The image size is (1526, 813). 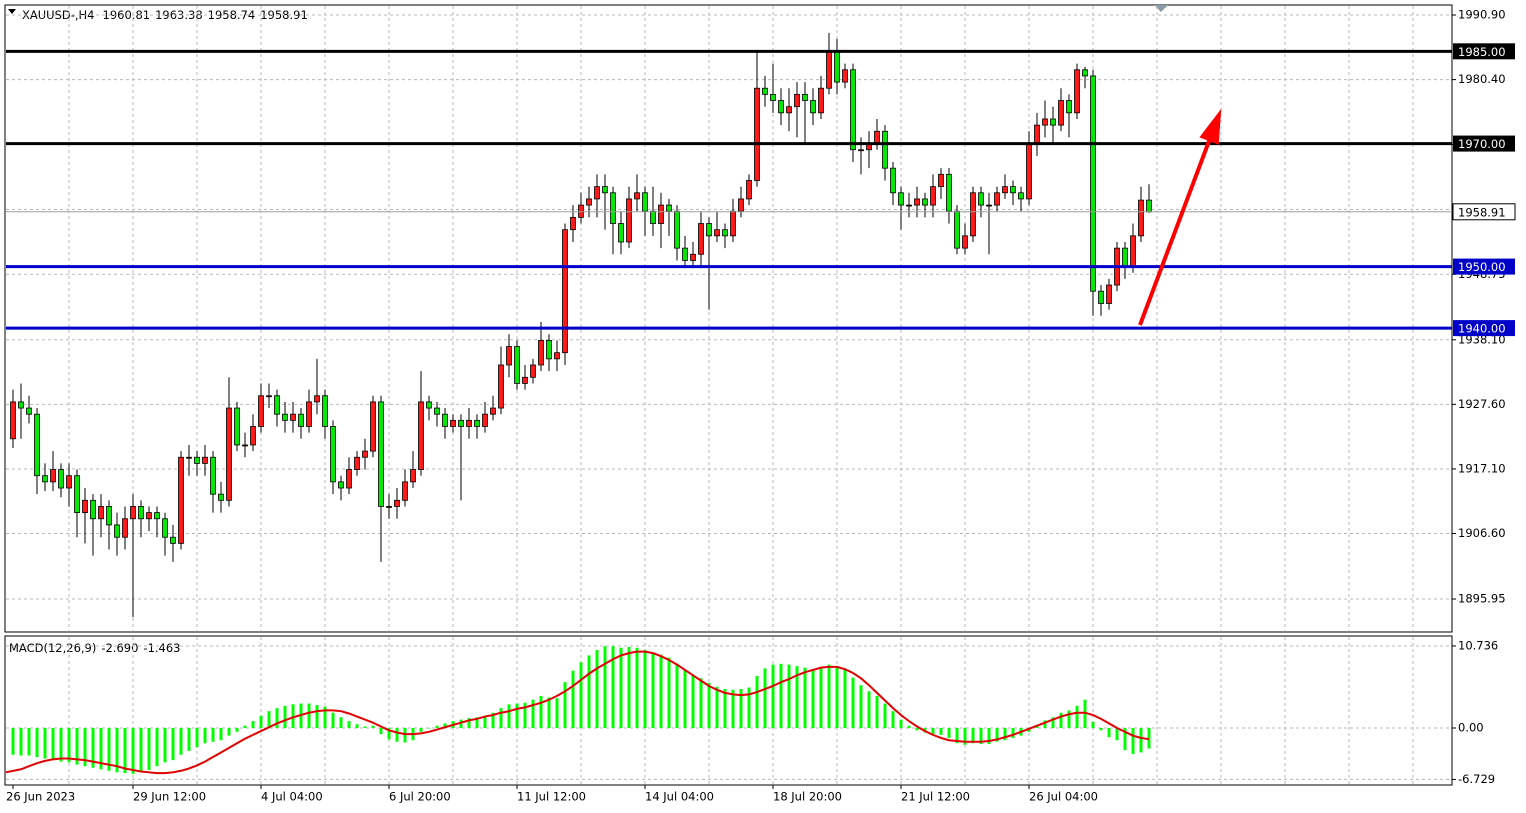 I want to click on y-tick-label: 1895.95, so click(x=1482, y=599).